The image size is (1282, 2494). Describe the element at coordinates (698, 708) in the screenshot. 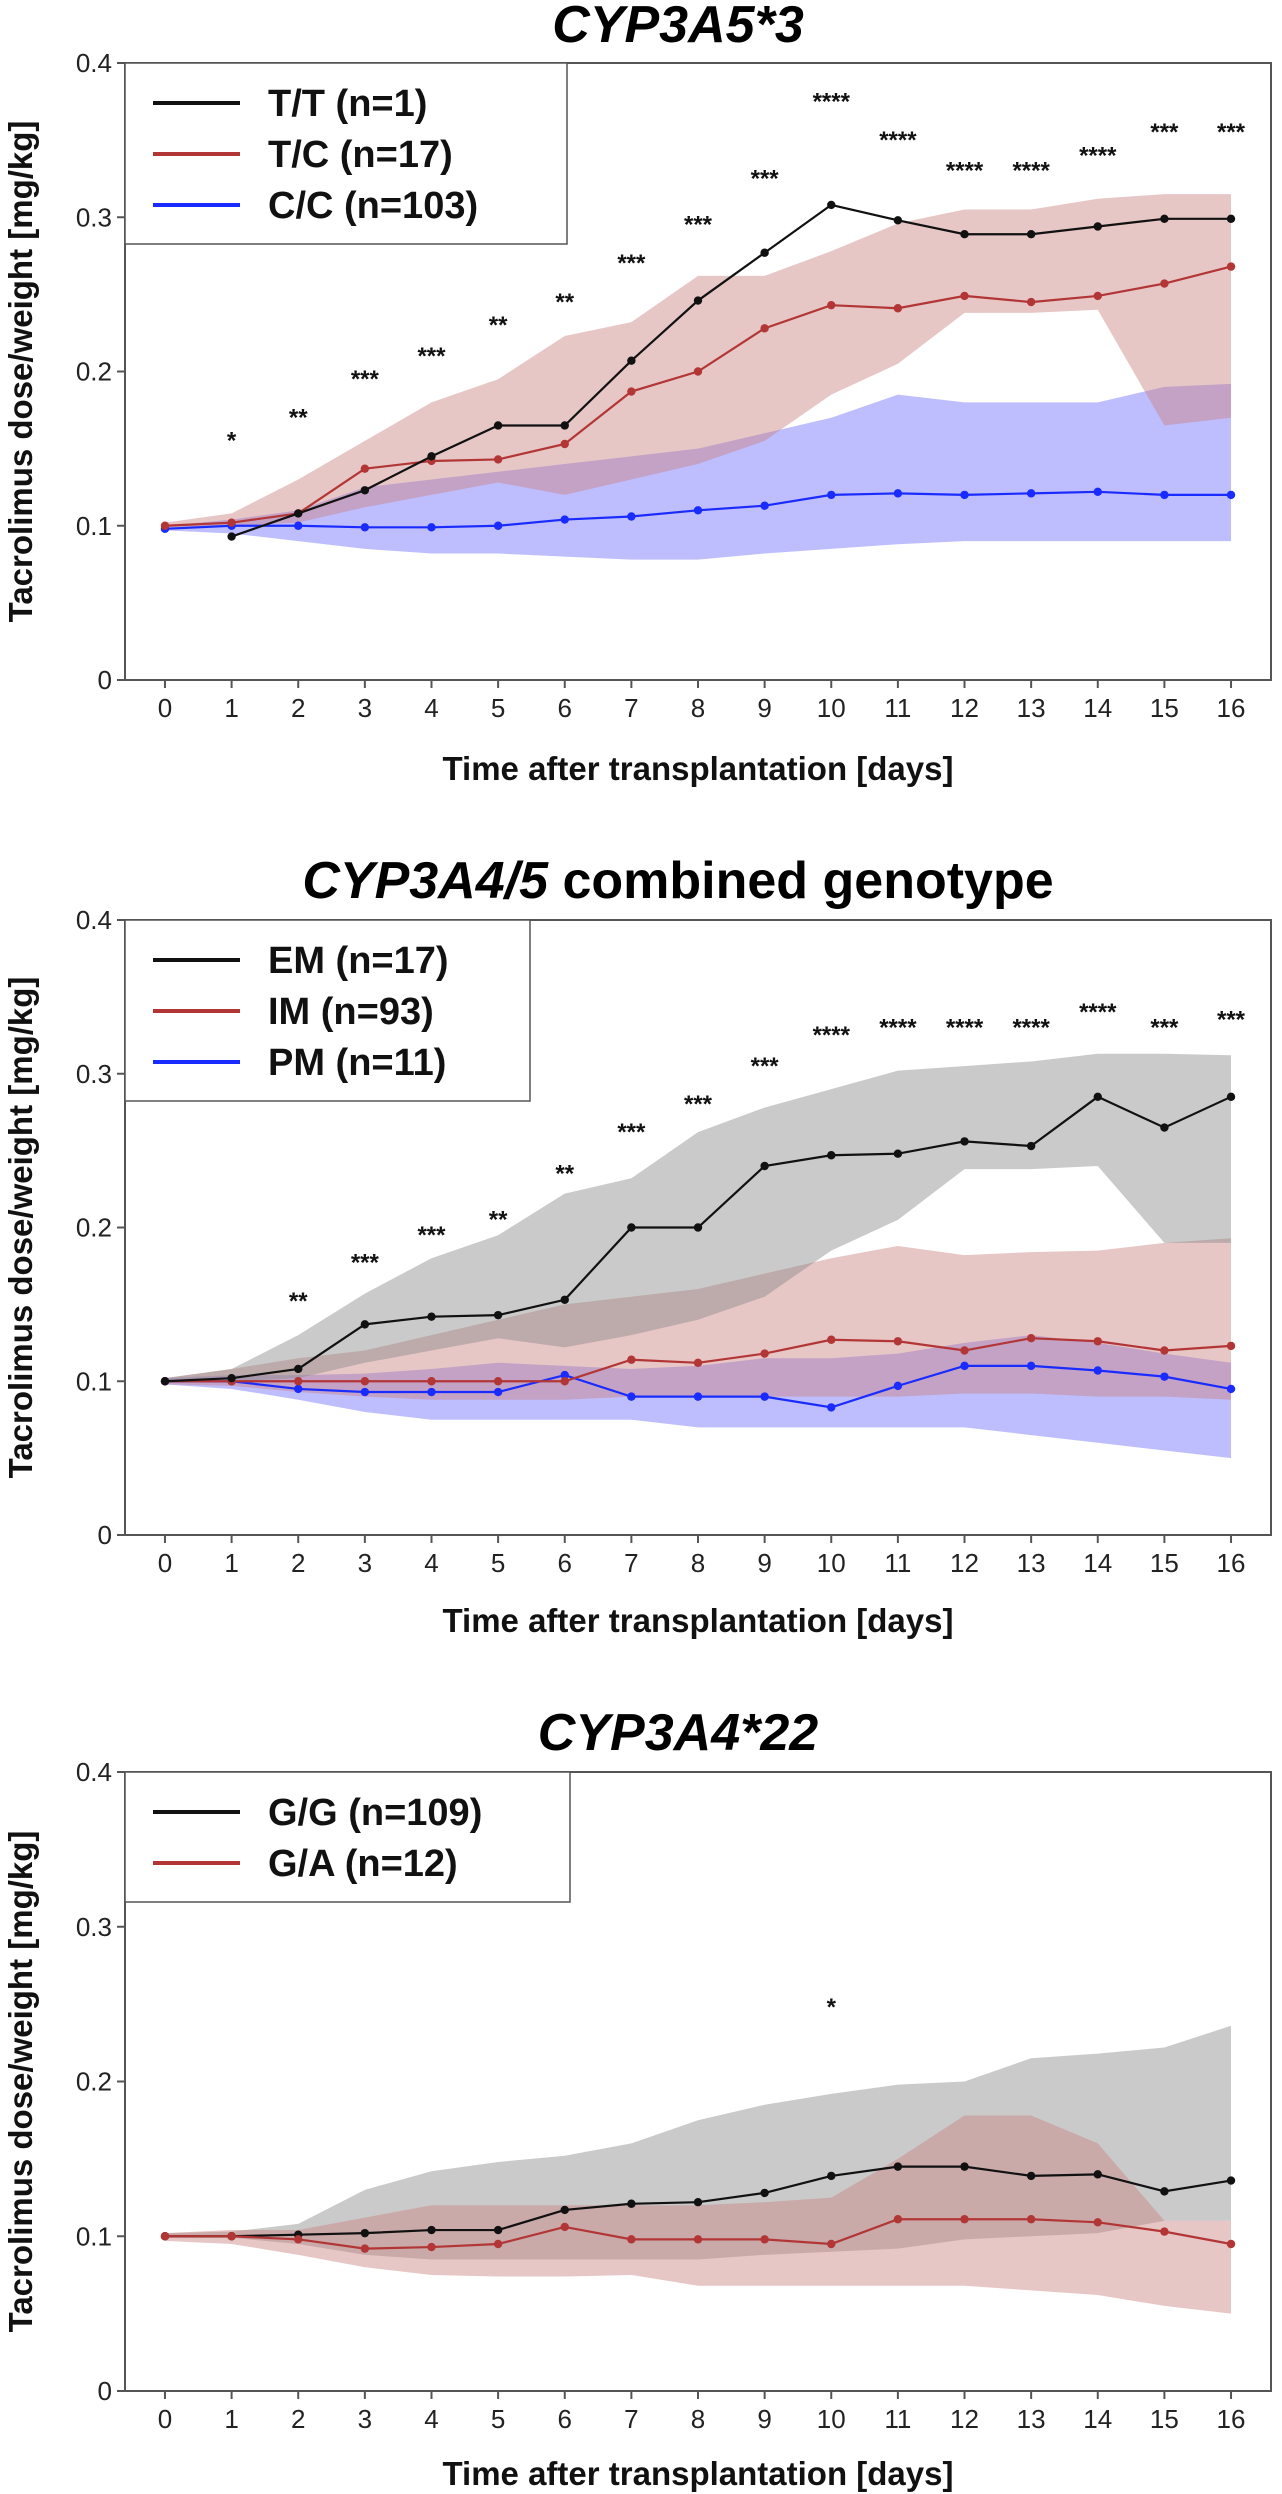

I see `x-tick-label: 8` at that location.